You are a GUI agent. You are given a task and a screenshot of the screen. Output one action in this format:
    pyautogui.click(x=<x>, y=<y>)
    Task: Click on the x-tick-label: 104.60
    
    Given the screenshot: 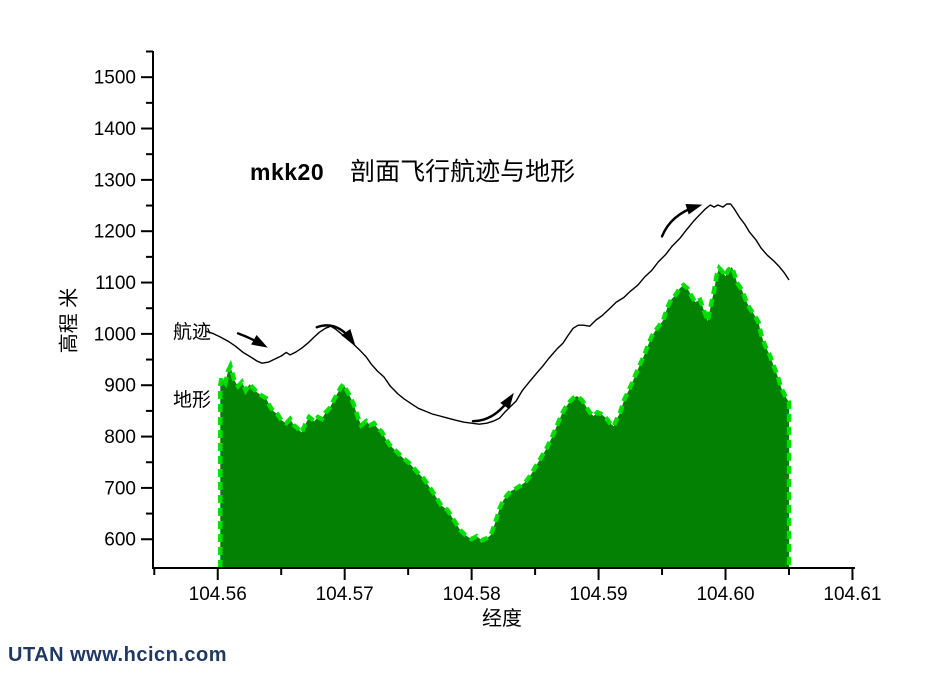 What is the action you would take?
    pyautogui.click(x=725, y=594)
    